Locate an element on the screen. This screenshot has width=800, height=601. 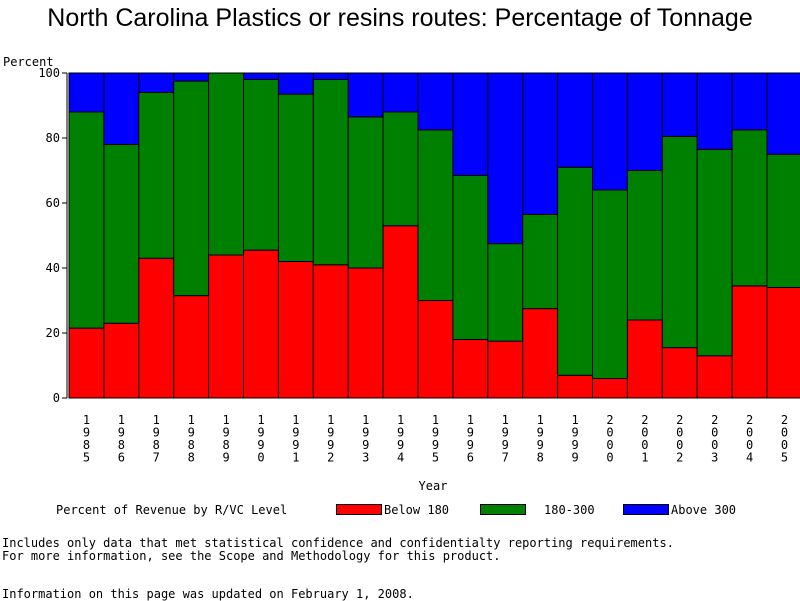
y-axis-label: Percent is located at coordinates (28, 62).